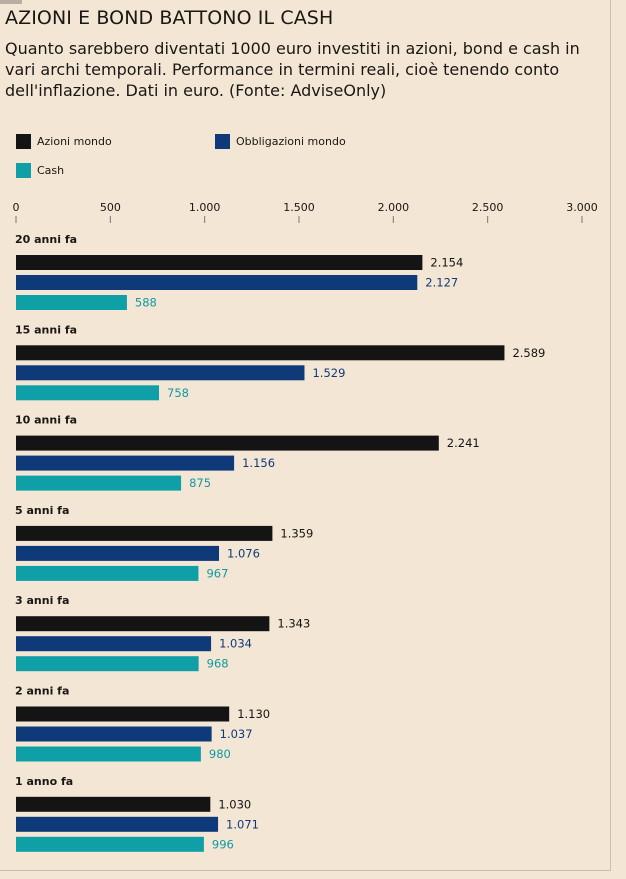  What do you see at coordinates (16, 207) in the screenshot?
I see `x-tick-label: 0` at bounding box center [16, 207].